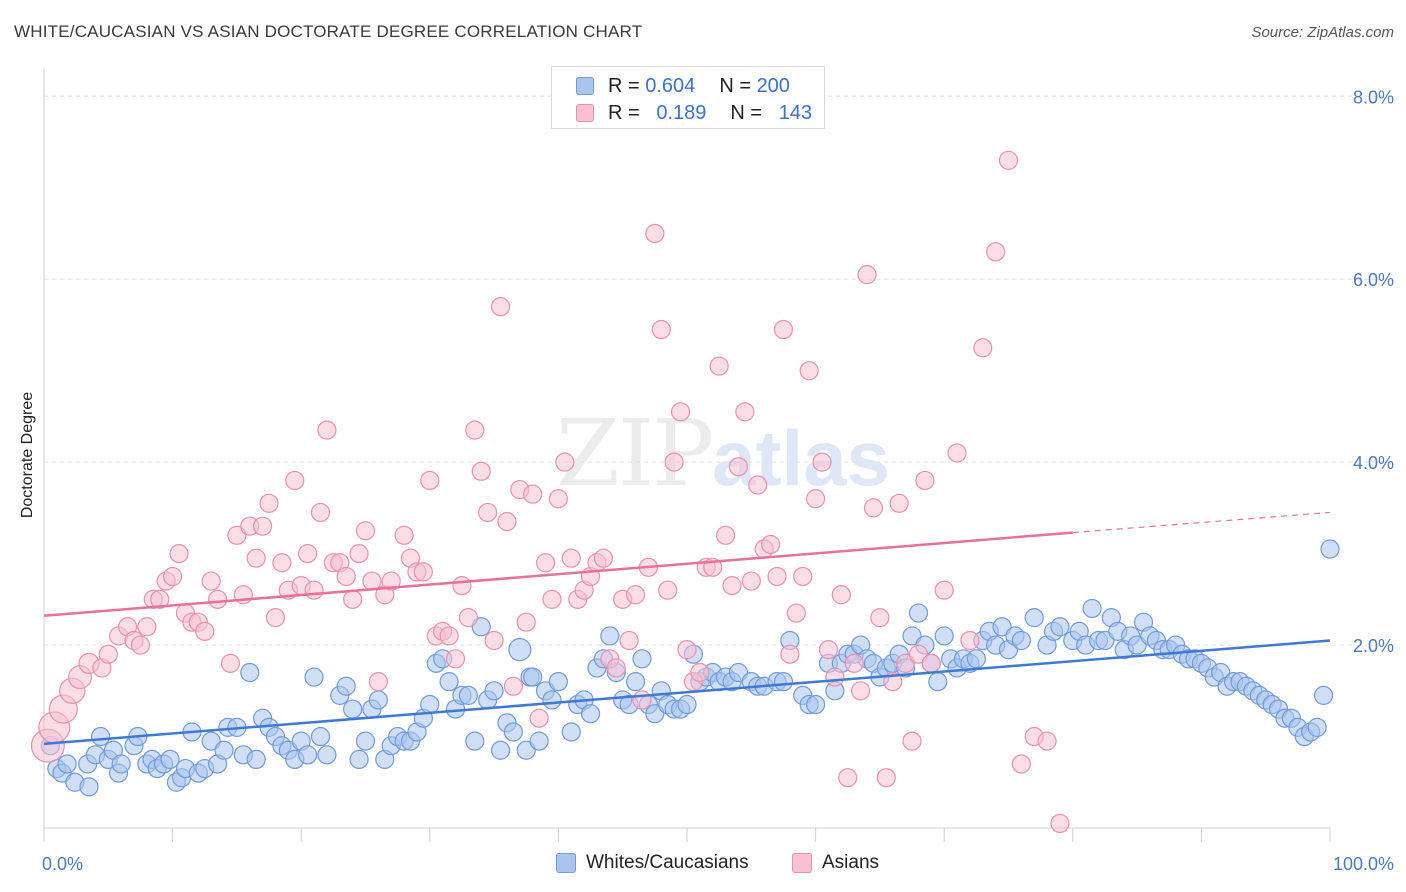 The image size is (1406, 892). I want to click on legend-r-label: R =, so click(624, 85).